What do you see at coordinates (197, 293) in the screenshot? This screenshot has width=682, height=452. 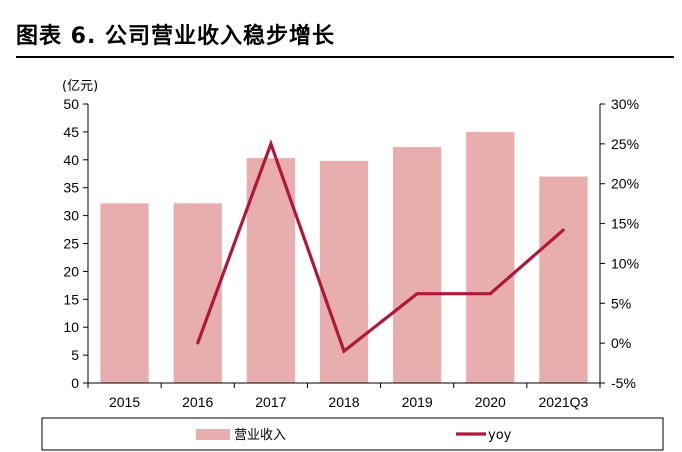 I see `bar-2016` at bounding box center [197, 293].